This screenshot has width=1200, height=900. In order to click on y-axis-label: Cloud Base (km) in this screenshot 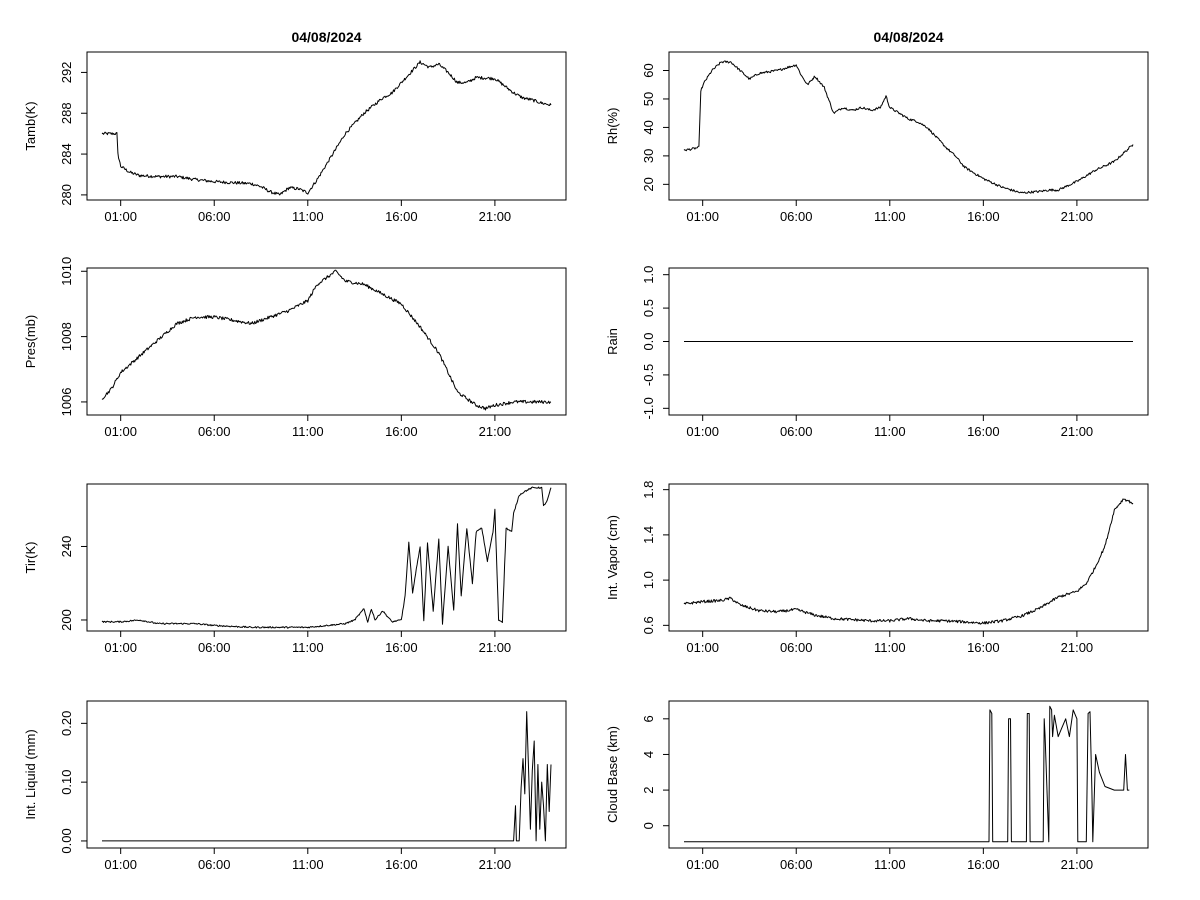, I will do `click(612, 774)`.